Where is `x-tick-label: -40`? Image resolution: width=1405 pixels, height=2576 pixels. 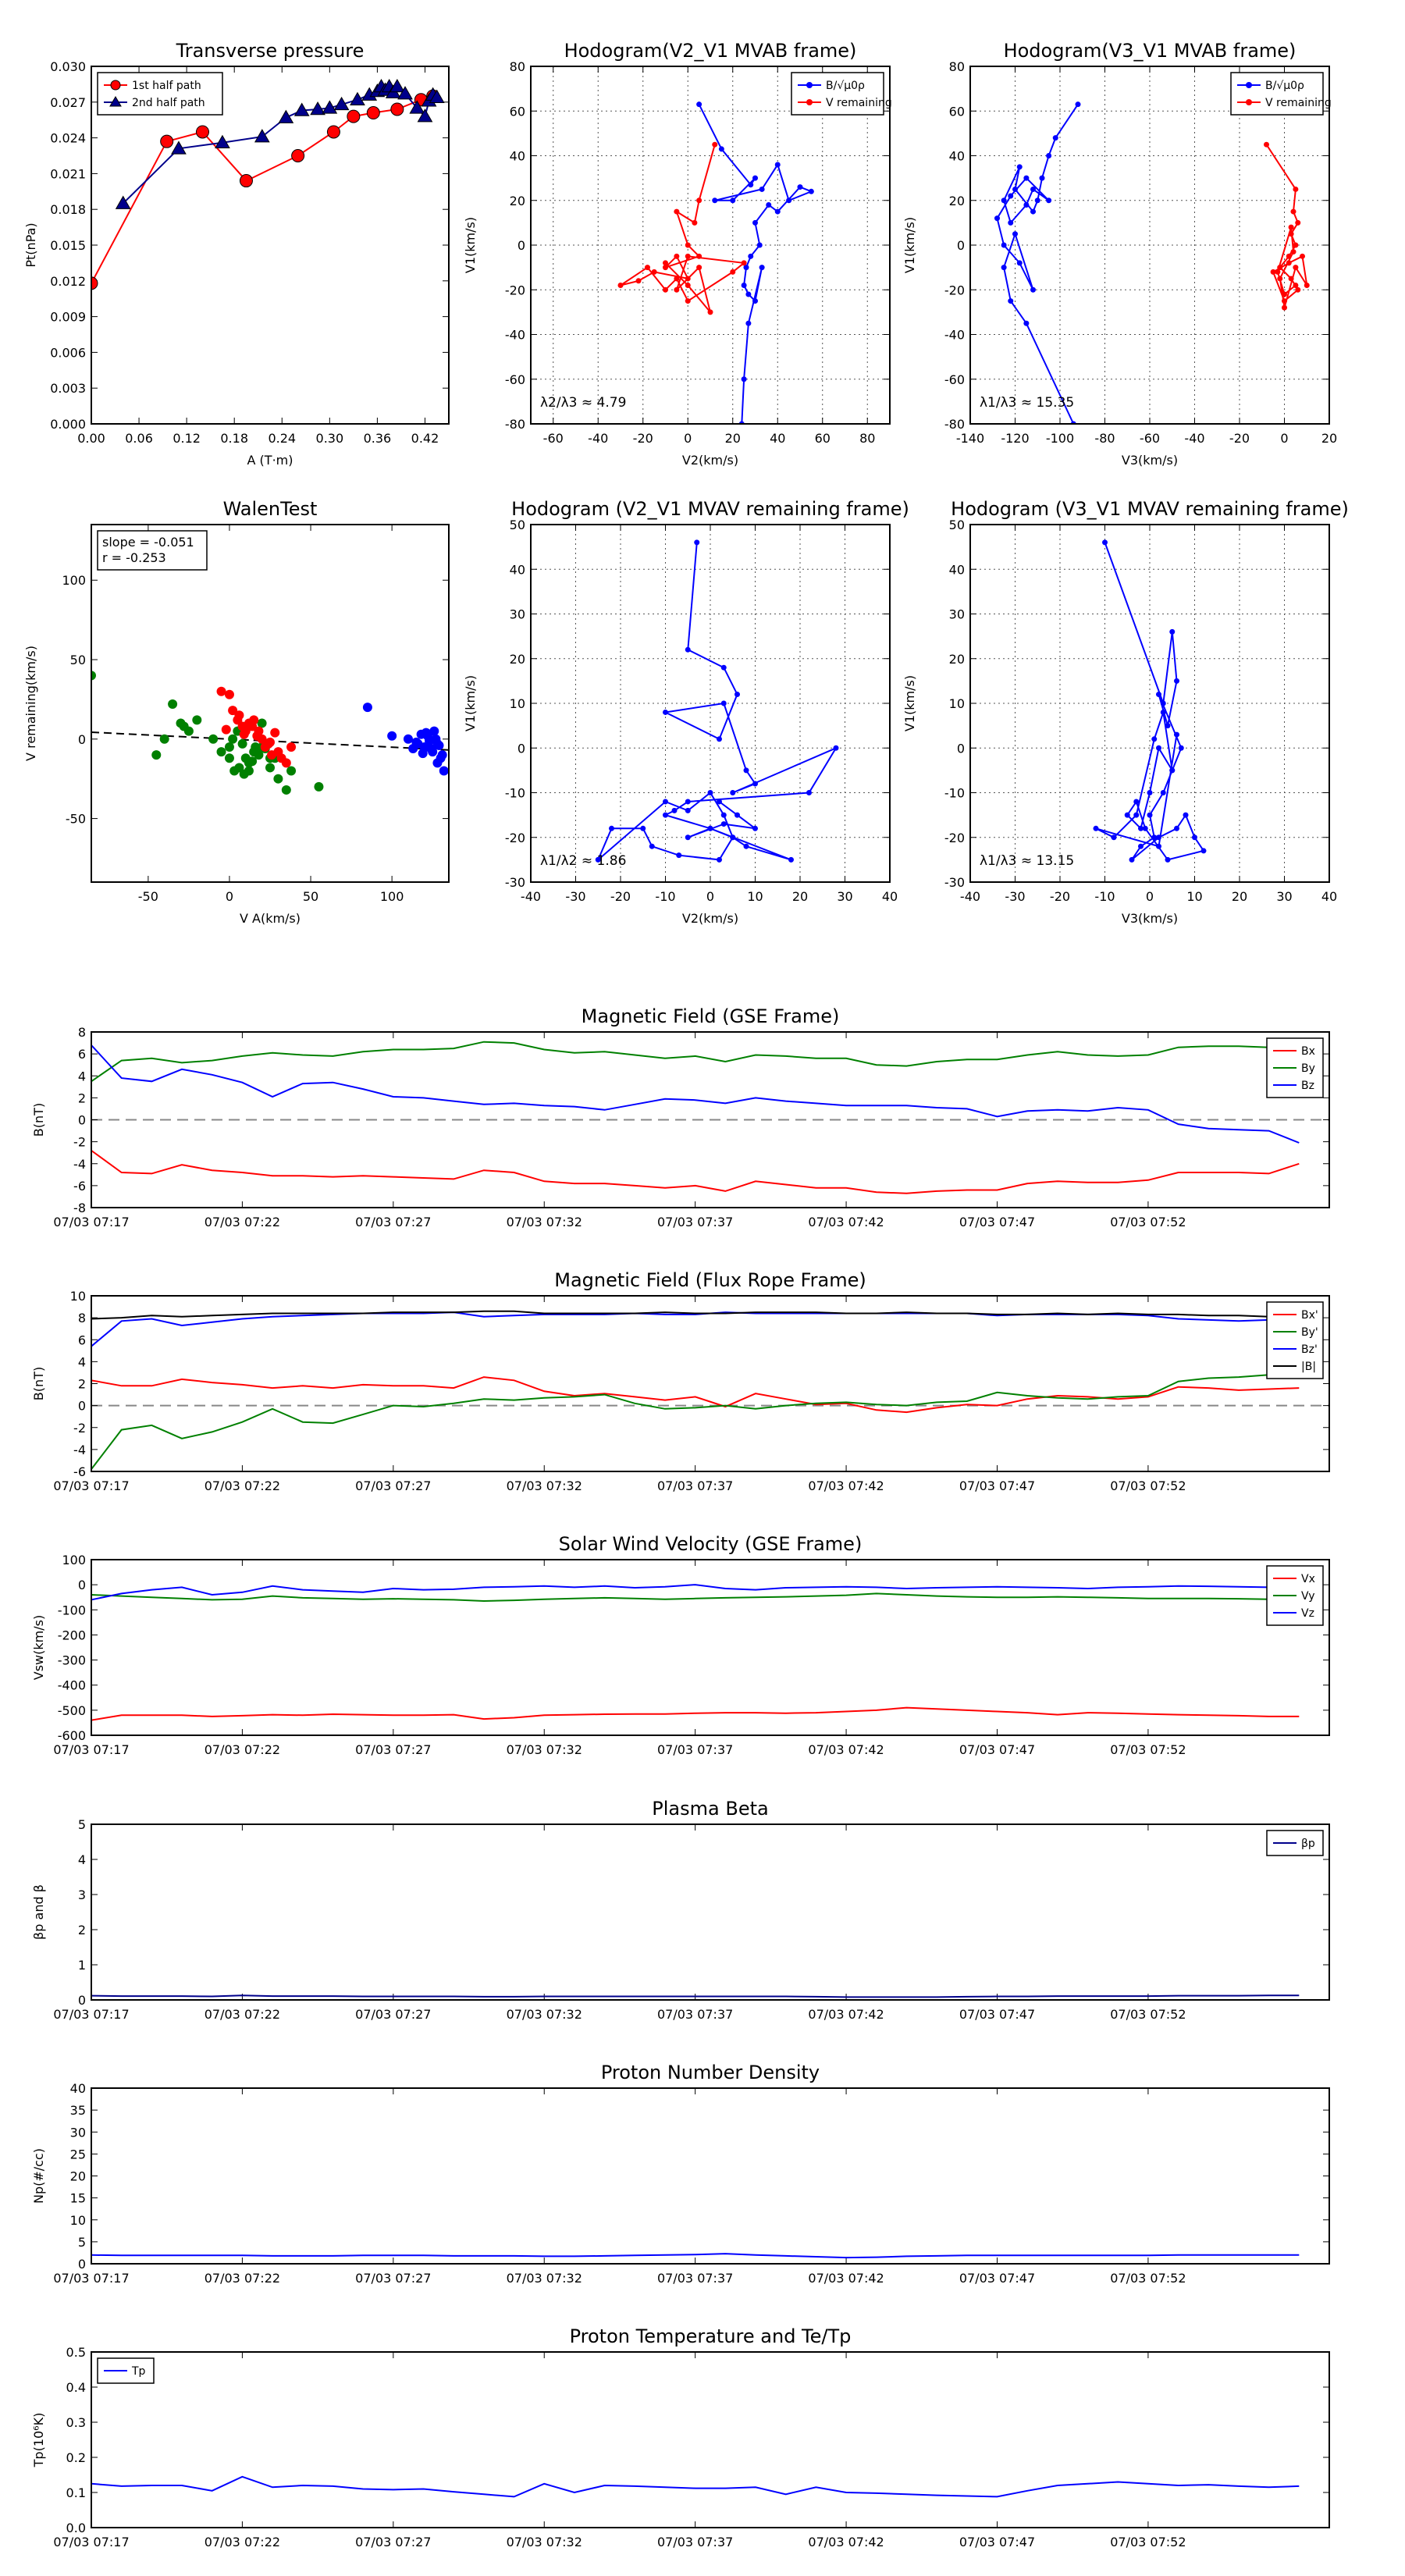 x-tick-label: -40 is located at coordinates (531, 896).